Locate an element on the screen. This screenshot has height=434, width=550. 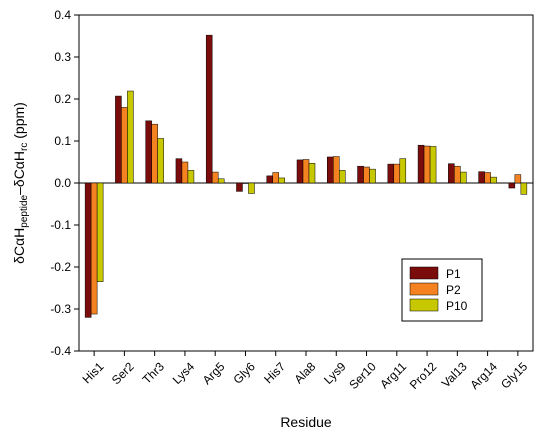
x-tick-label: Ala8 is located at coordinates (304, 372).